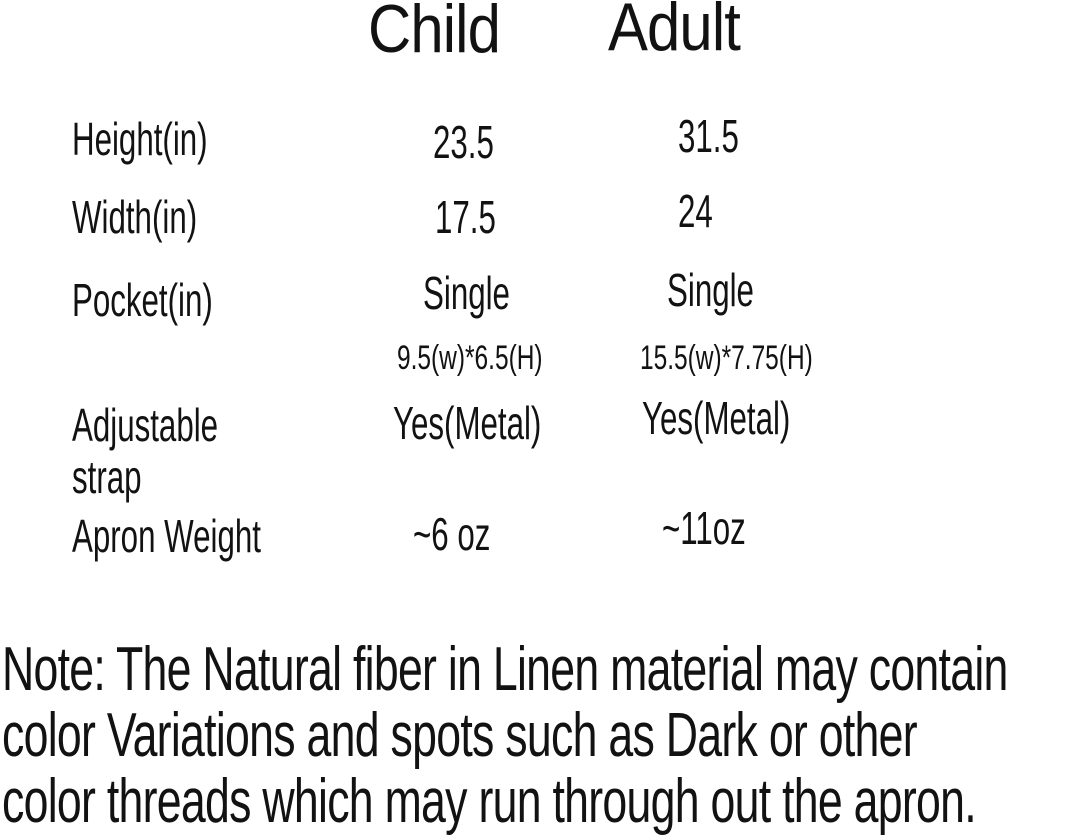  Describe the element at coordinates (466, 293) in the screenshot. I see `value-pocket-child: Single` at that location.